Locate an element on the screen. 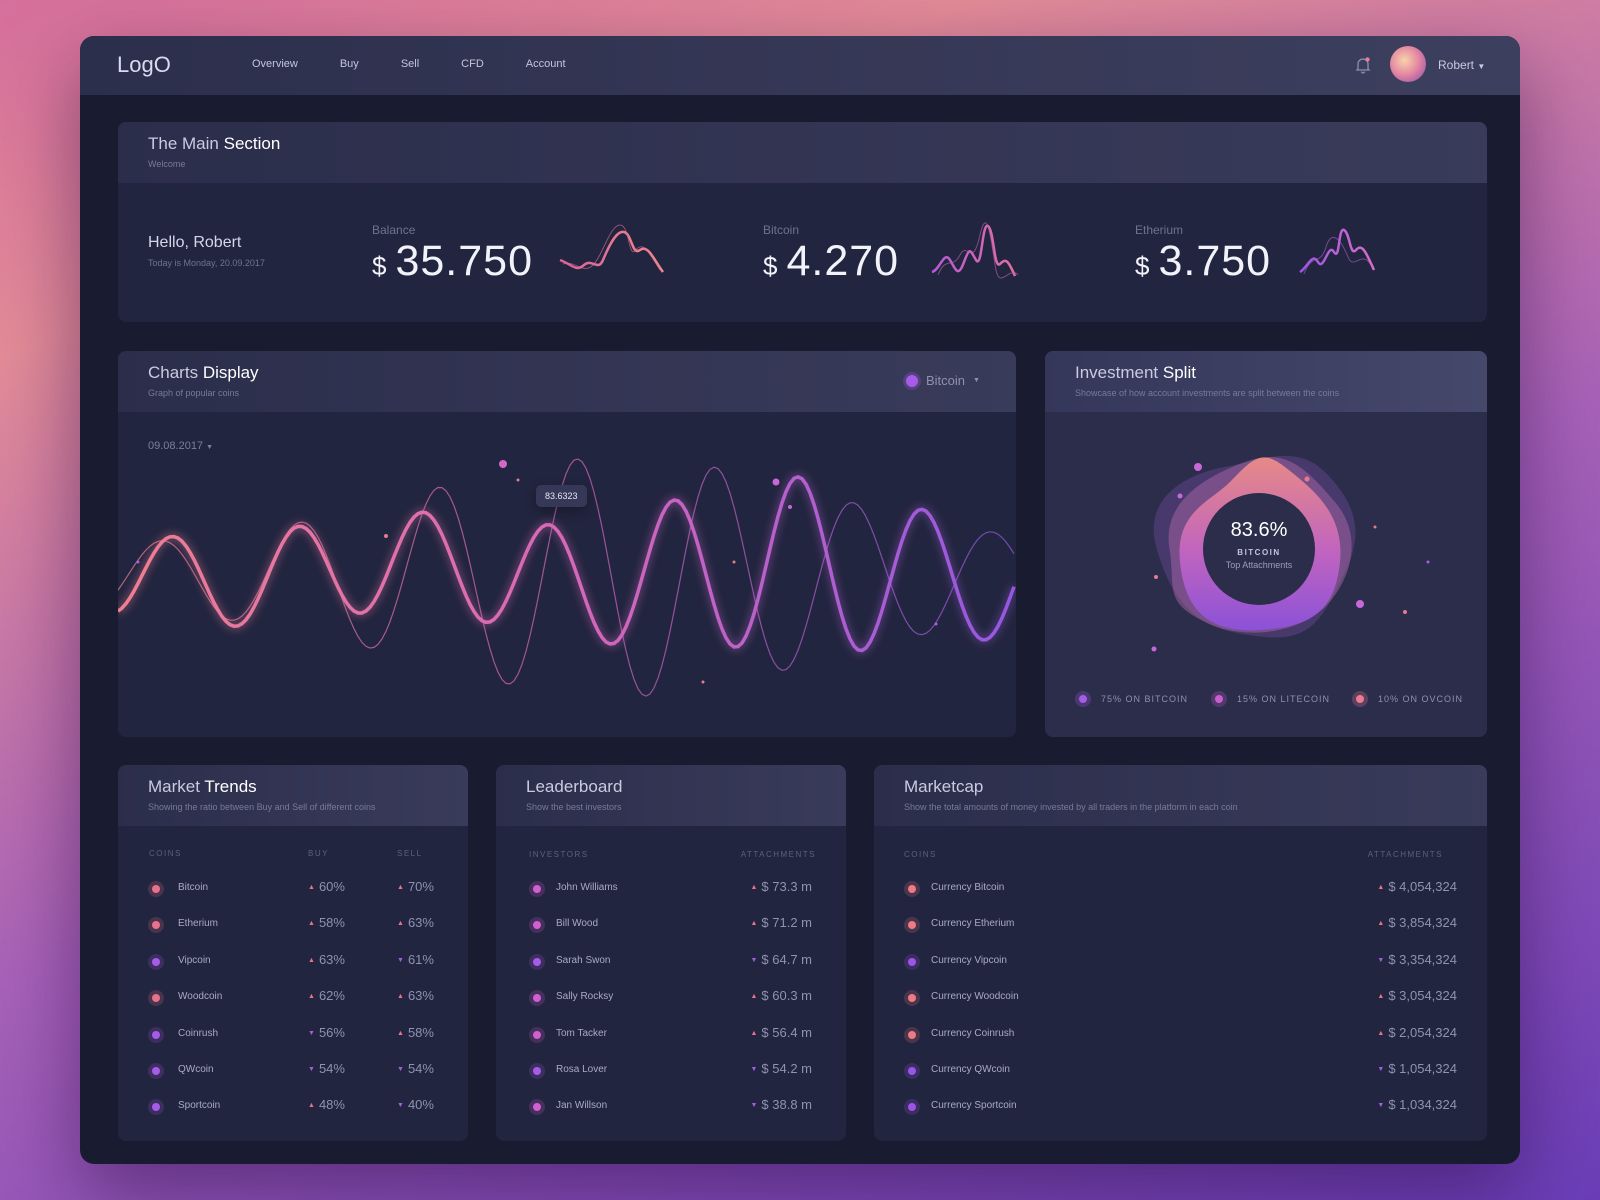 The width and height of the screenshot is (1600, 1200). panel-title: Market Trends is located at coordinates (202, 786).